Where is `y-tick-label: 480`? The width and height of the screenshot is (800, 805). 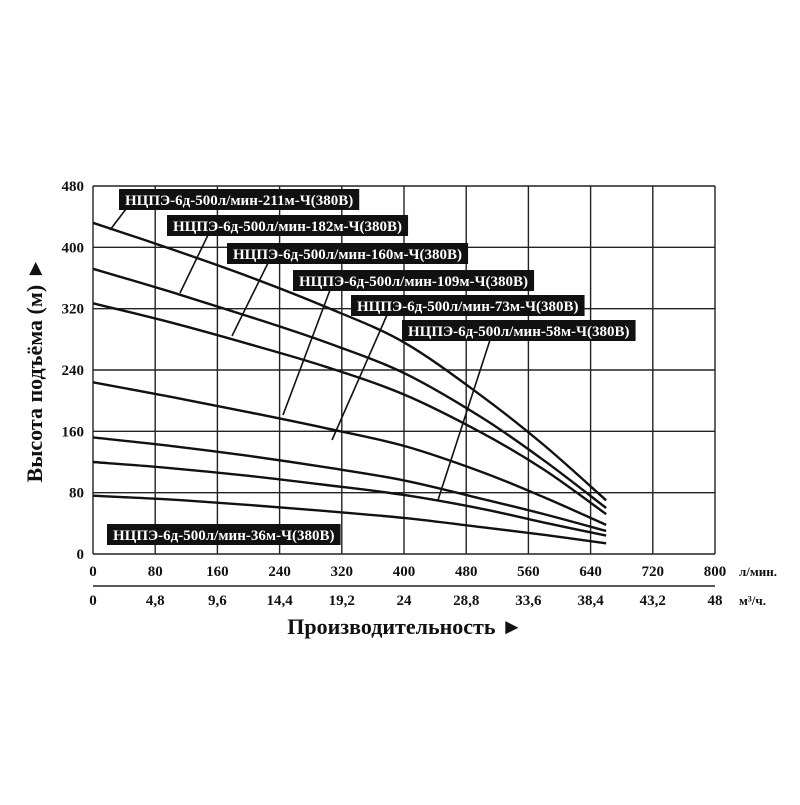 y-tick-label: 480 is located at coordinates (73, 187).